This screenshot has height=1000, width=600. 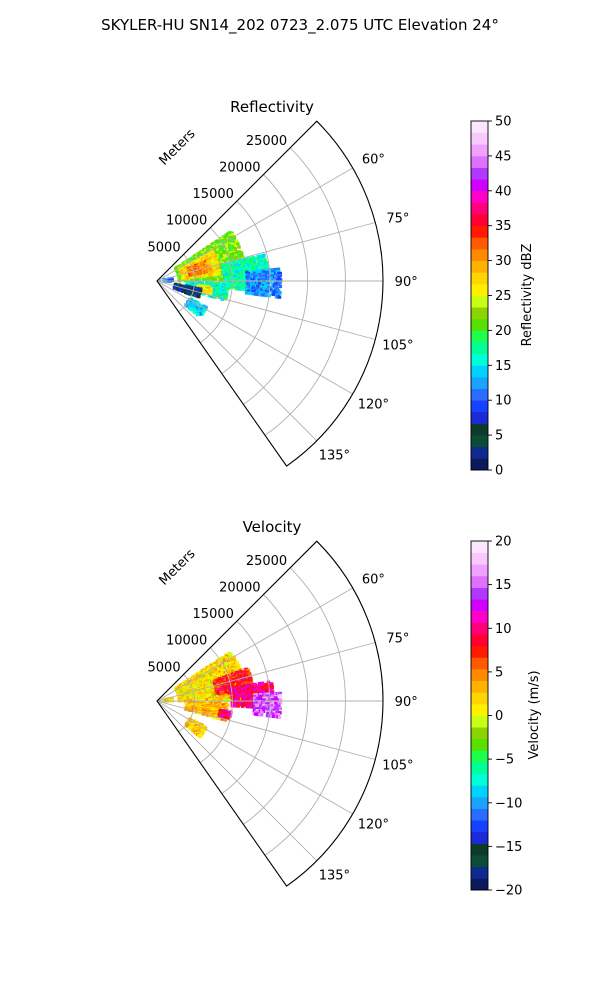 I want to click on colorbar-tick-label: −5, so click(x=504, y=760).